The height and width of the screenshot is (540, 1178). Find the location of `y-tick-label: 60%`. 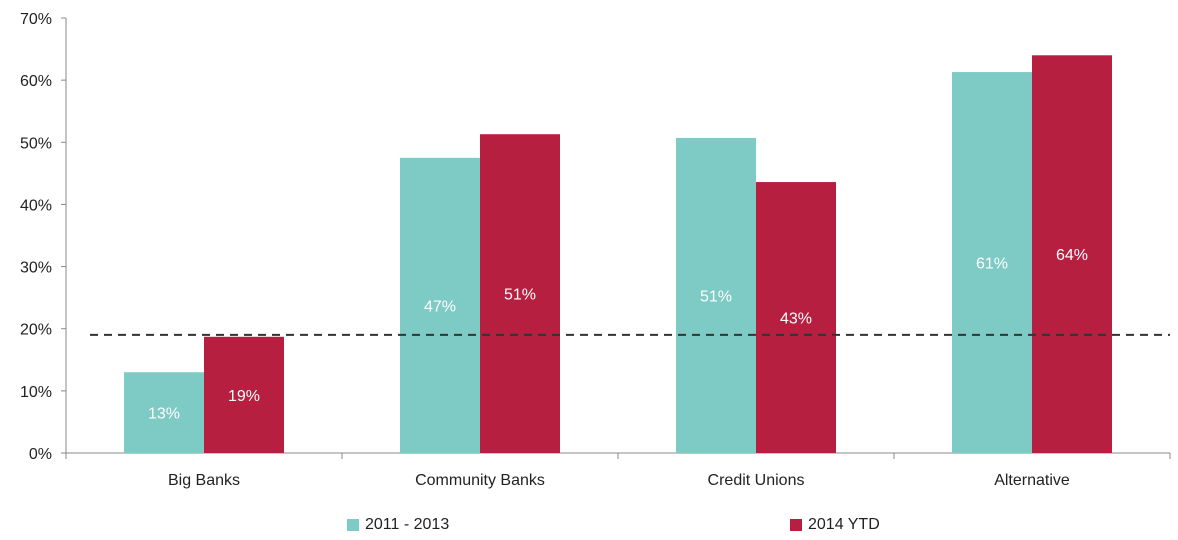

y-tick-label: 60% is located at coordinates (36, 81).